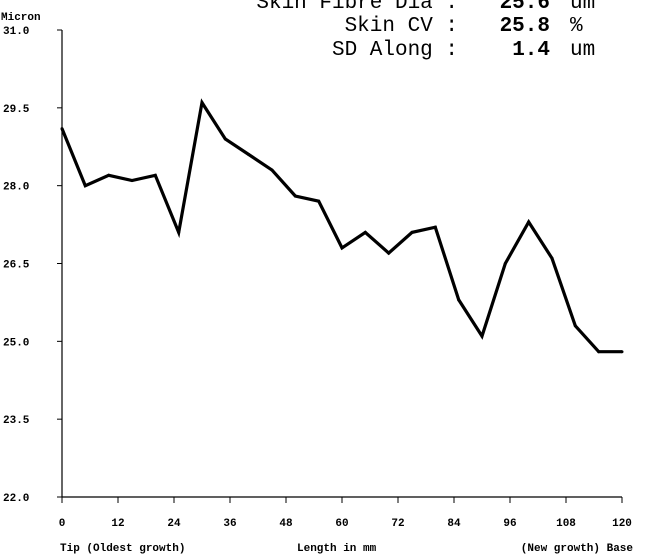 The image size is (647, 558). What do you see at coordinates (16, 188) in the screenshot?
I see `y-tick-label: 28.0` at bounding box center [16, 188].